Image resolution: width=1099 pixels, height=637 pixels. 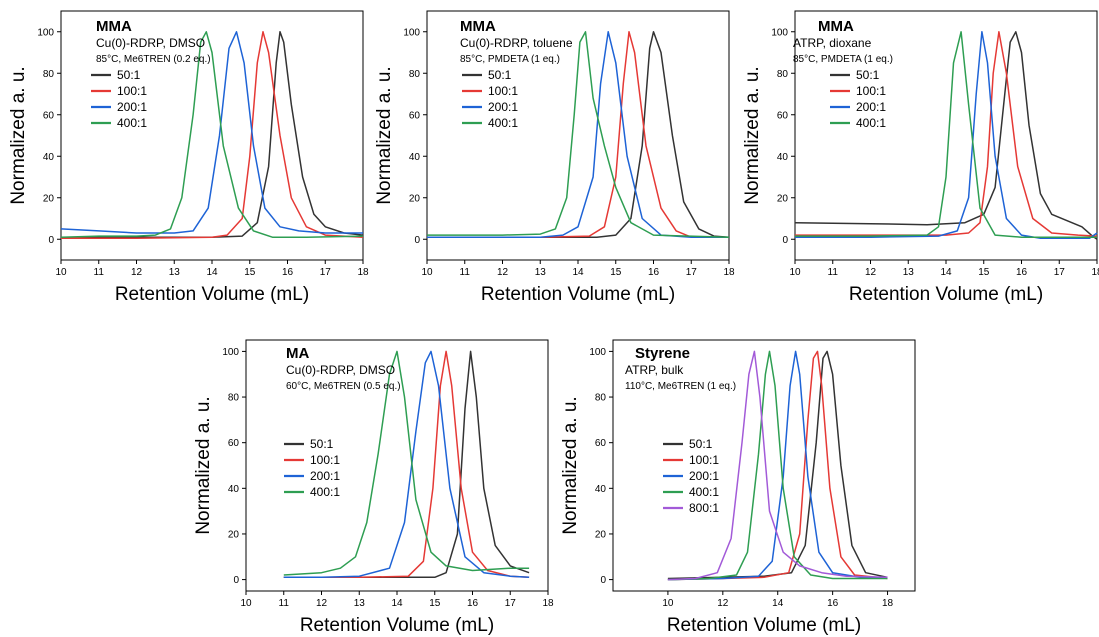 I want to click on condition-line-2: 110°C, Me6TREN (1 eq.), so click(x=680, y=386).